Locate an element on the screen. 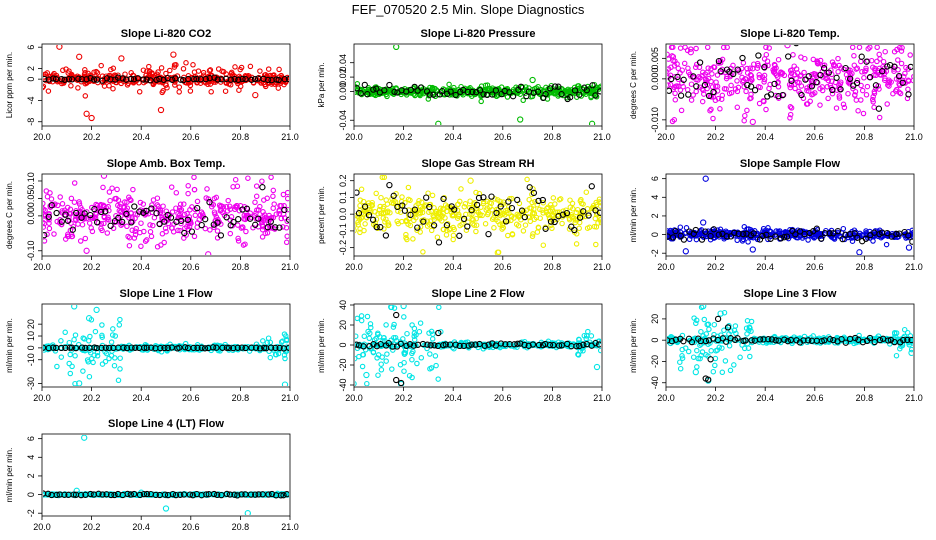 The height and width of the screenshot is (540, 936). plot-frame is located at coordinates (166, 85).